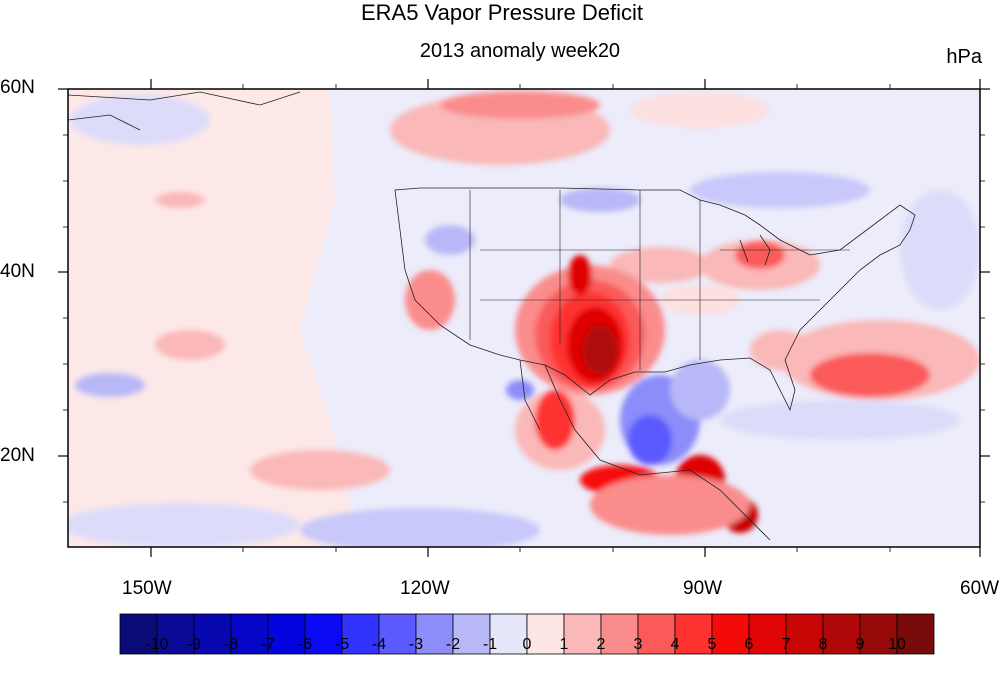 The width and height of the screenshot is (1004, 681). Describe the element at coordinates (425, 588) in the screenshot. I see `lon-label-120w: 120W` at that location.